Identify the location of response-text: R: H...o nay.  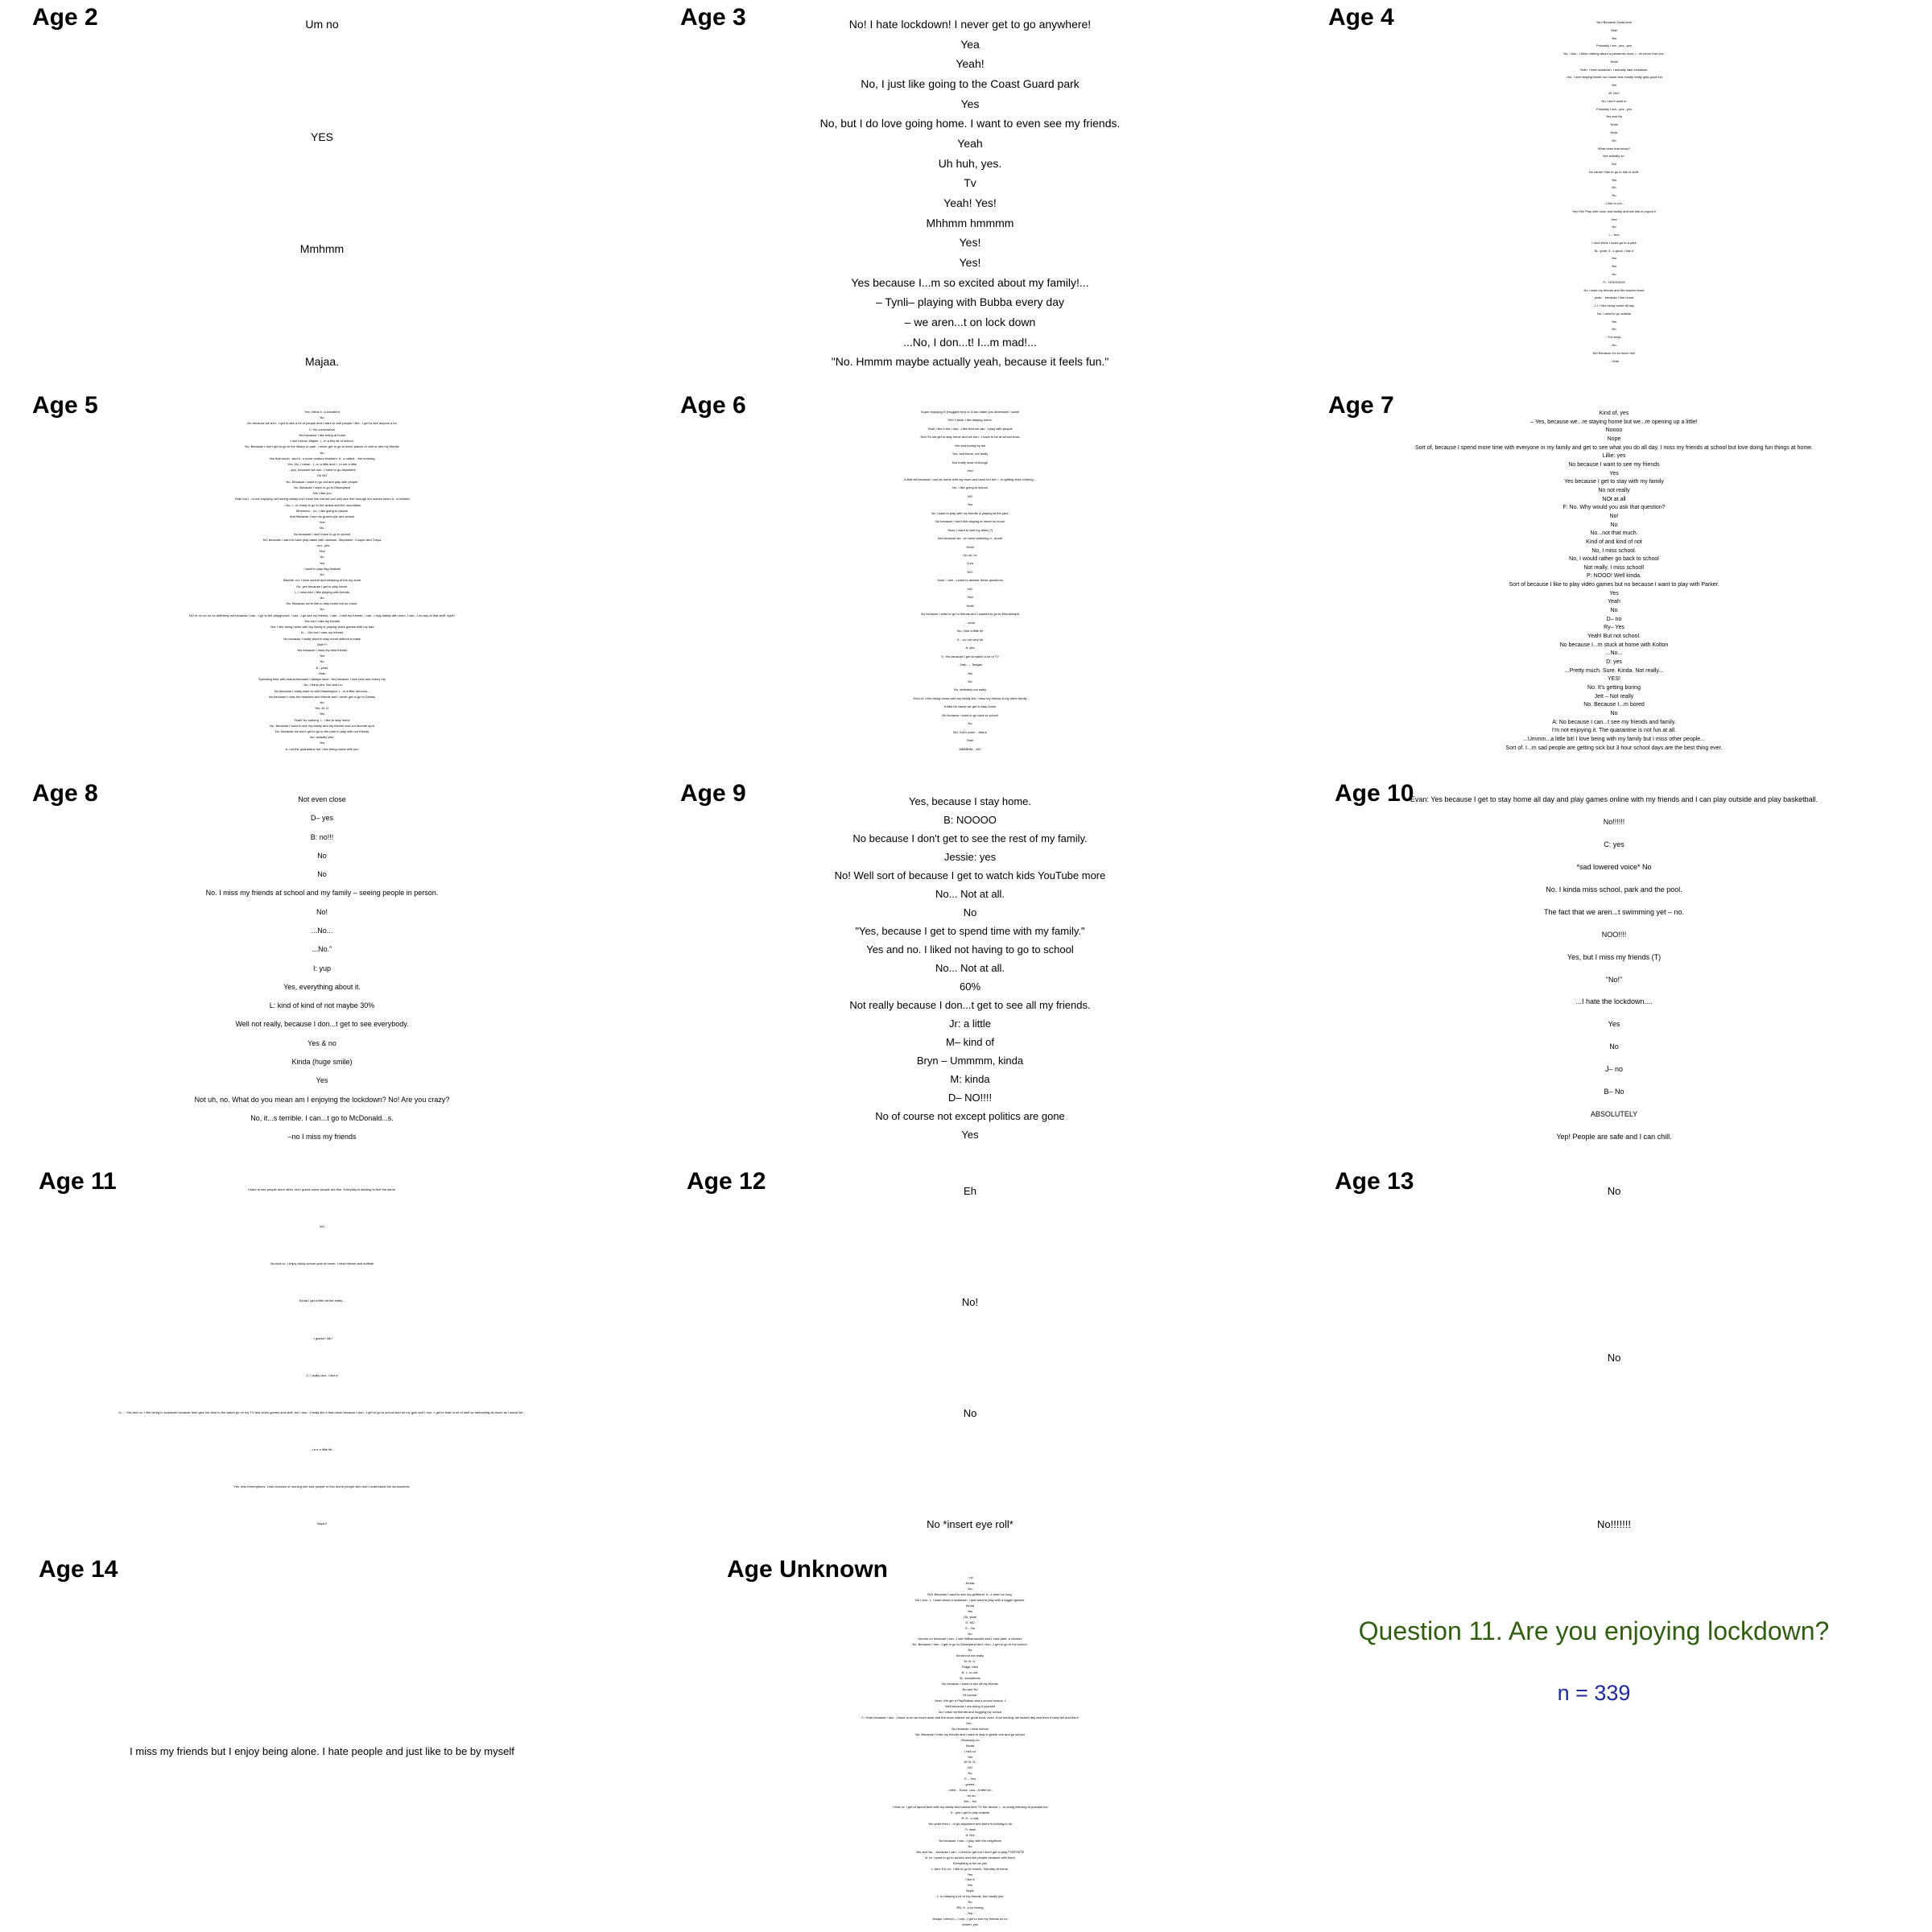
(970, 1817).